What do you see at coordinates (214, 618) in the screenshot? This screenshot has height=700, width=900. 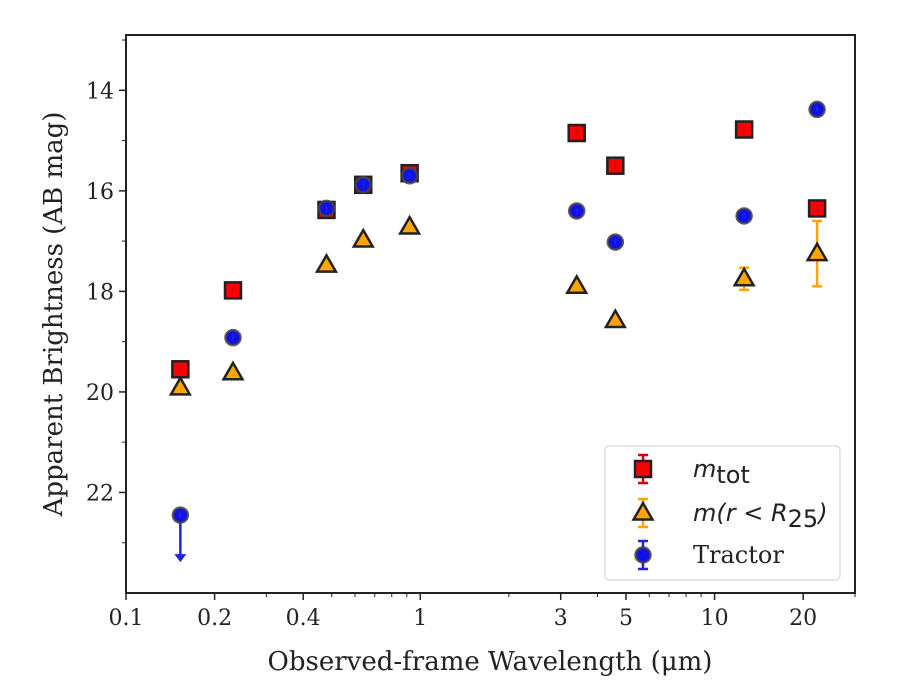 I see `x-tick-label: 0.2` at bounding box center [214, 618].